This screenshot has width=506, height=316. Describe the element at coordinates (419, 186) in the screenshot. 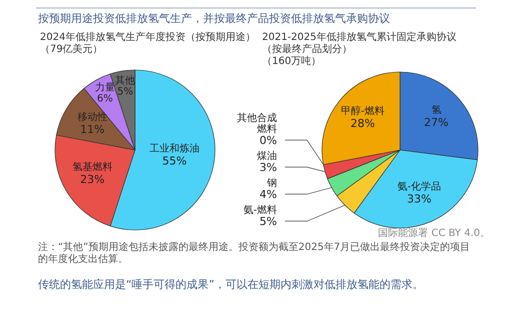

I see `slice-label: 氨-化学品` at that location.